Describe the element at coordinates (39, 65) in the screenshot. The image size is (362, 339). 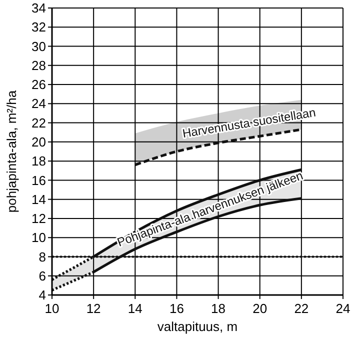
I see `y-tick-label: 28` at that location.